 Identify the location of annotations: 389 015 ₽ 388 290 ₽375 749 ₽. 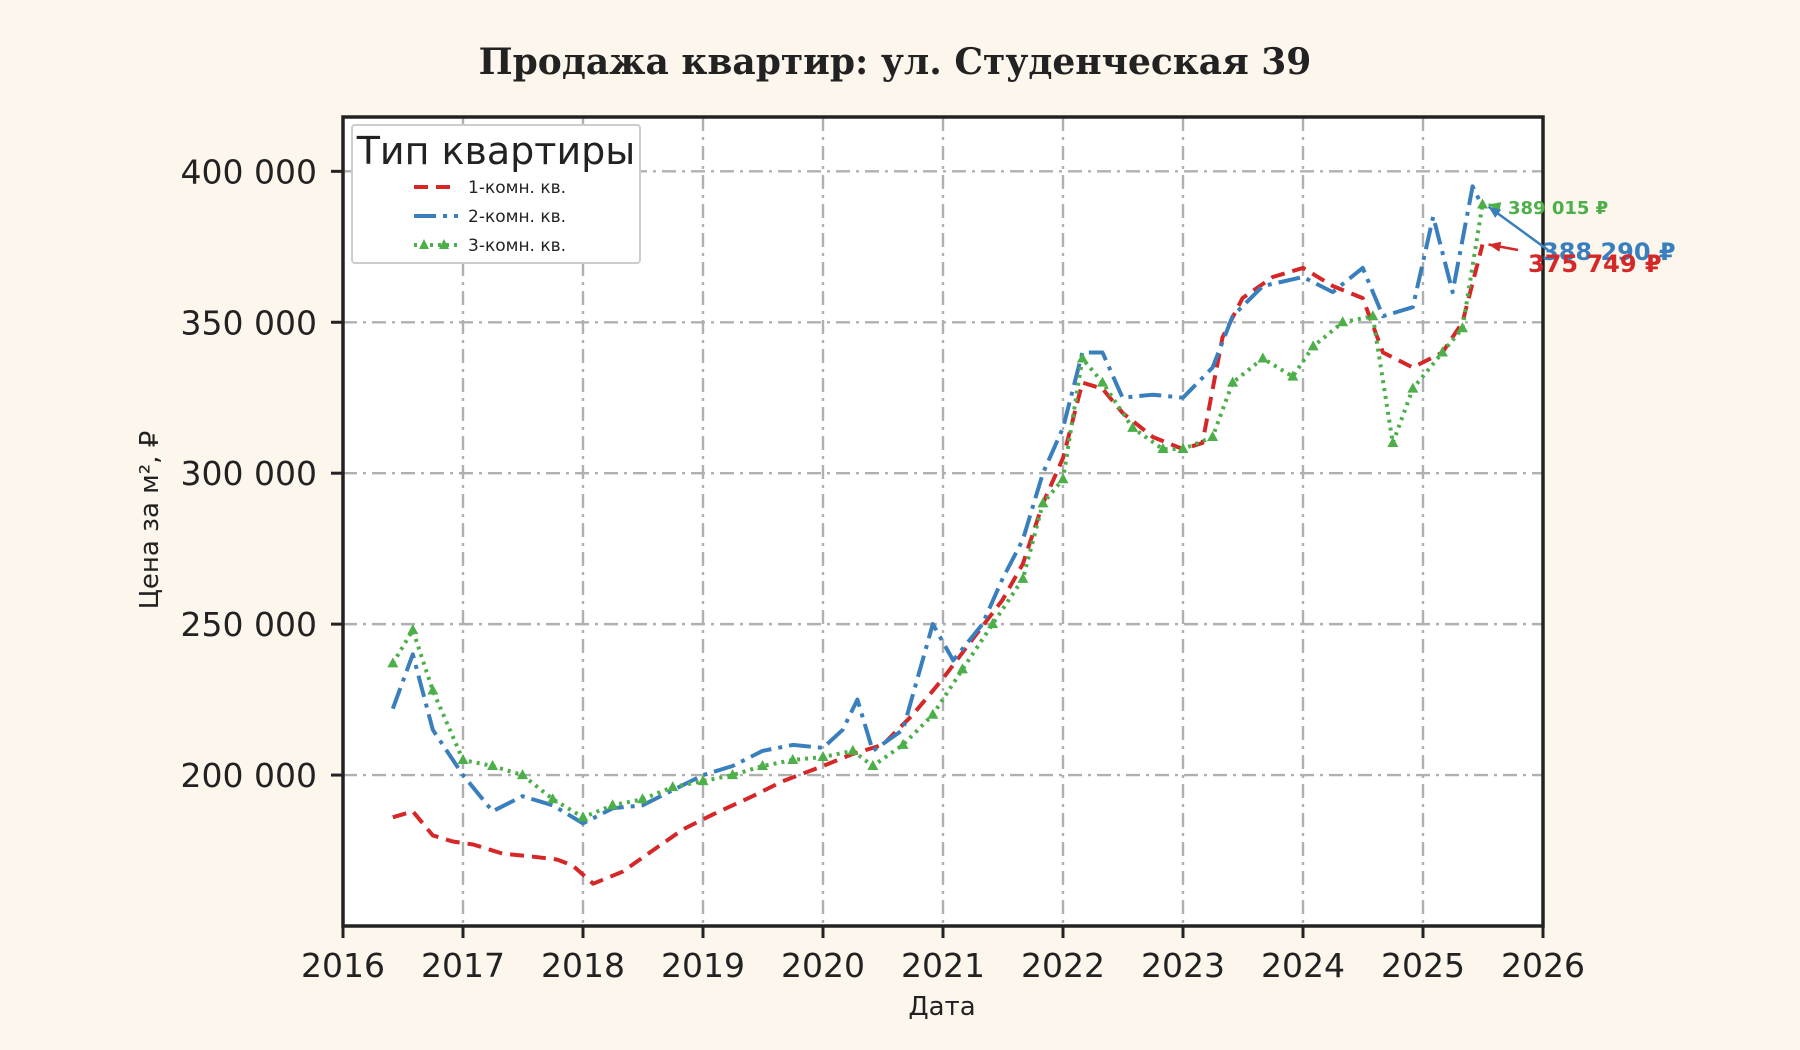
(1581, 238).